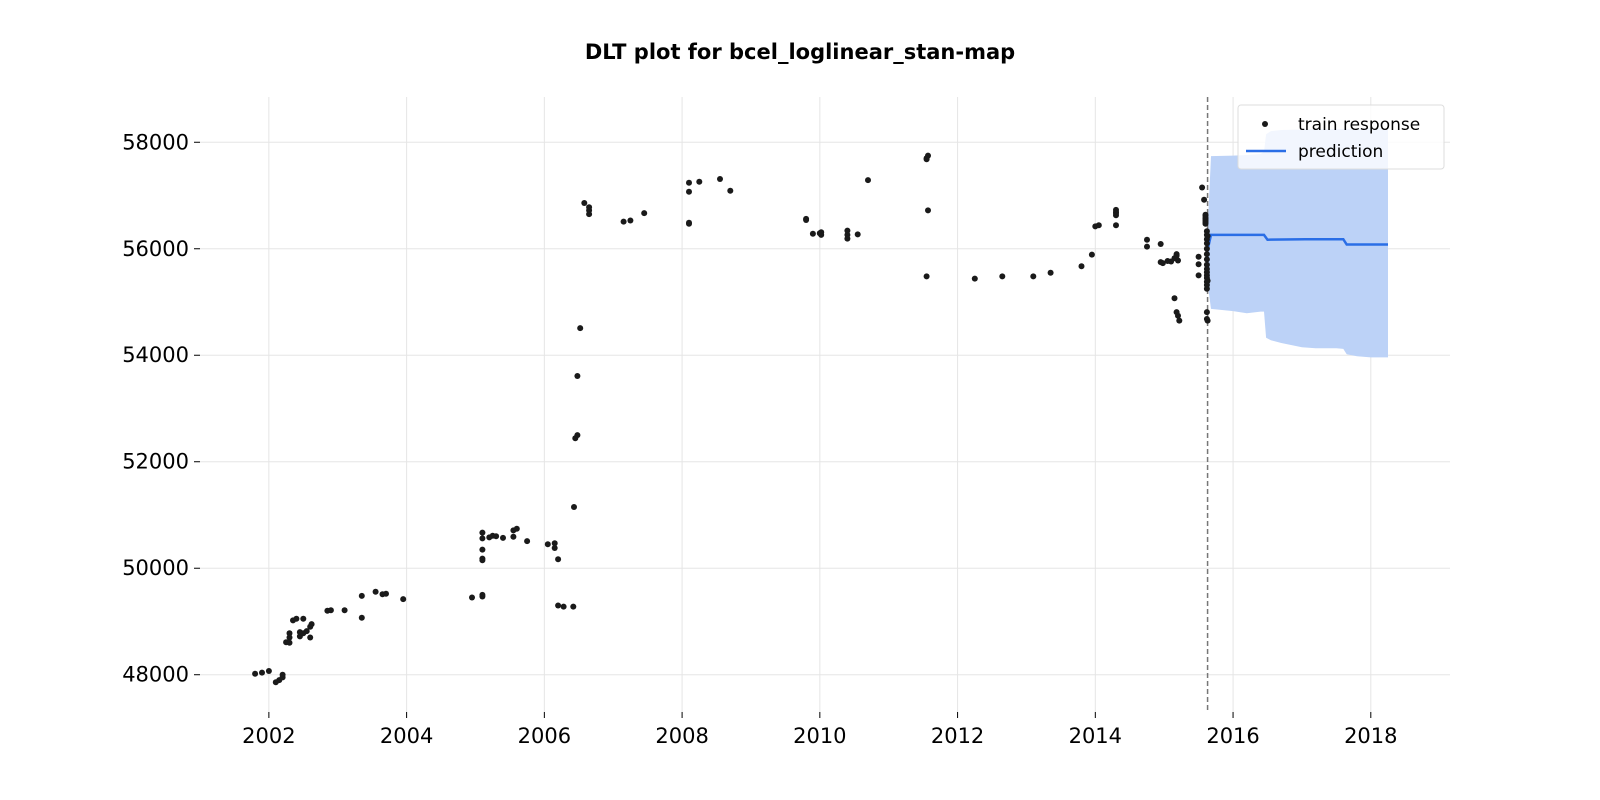 This screenshot has width=1600, height=800. I want to click on legend-label-prediction: prediction, so click(1340, 152).